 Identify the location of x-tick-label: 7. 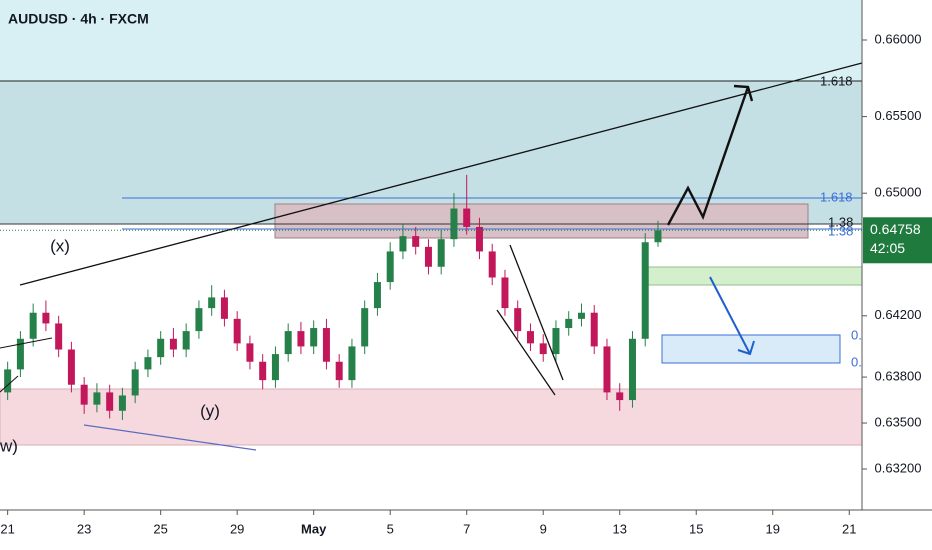
(466, 528).